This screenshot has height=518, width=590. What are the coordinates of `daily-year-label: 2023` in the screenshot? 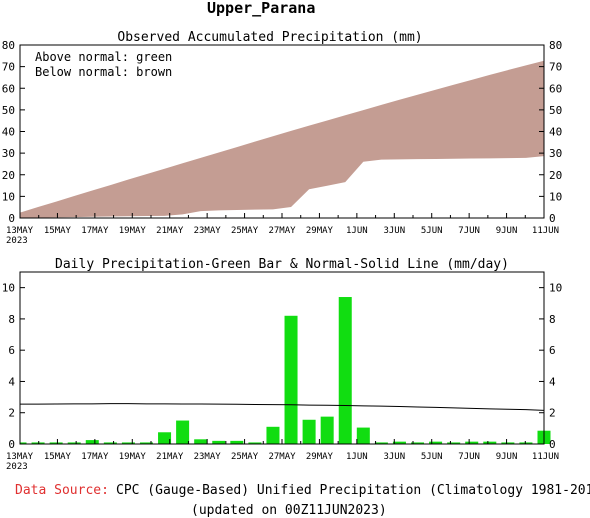 It's located at (17, 467).